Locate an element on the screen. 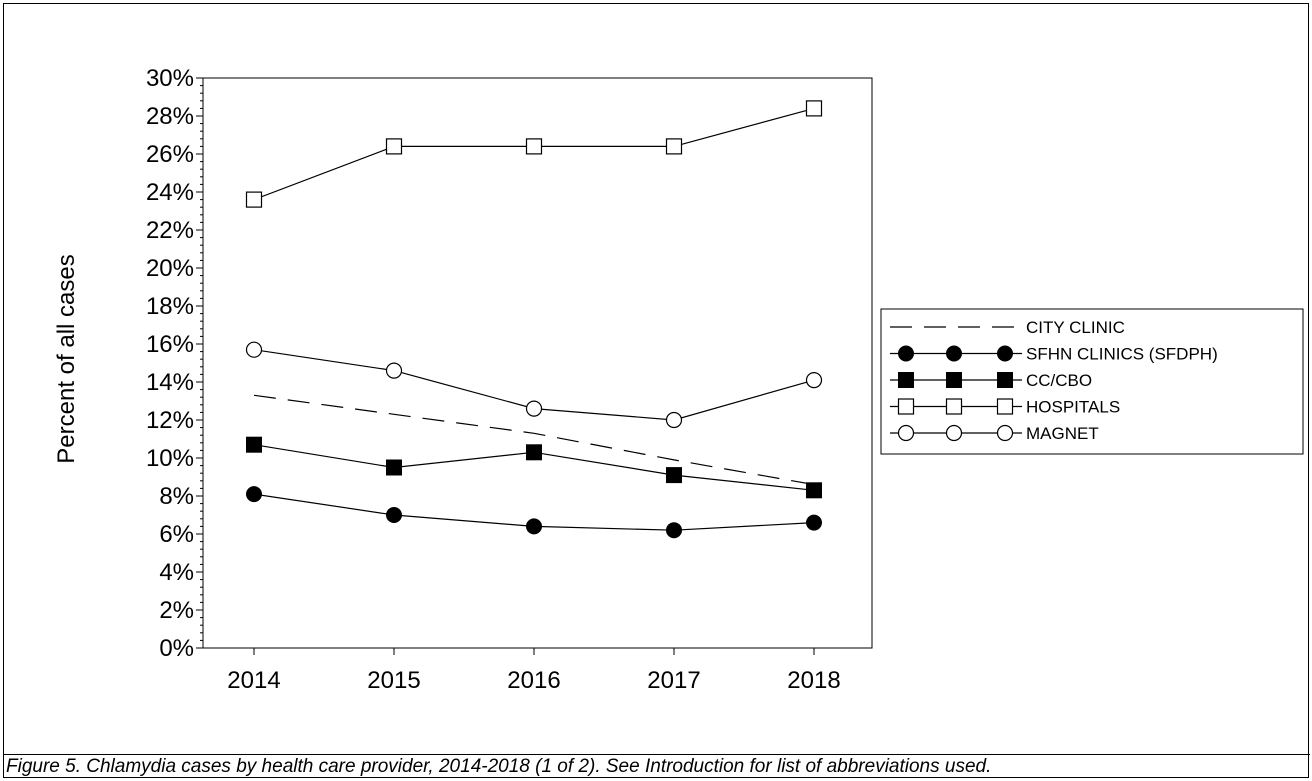 The width and height of the screenshot is (1312, 781). legend-label: SFHN CLINICS (SFDPH) is located at coordinates (1122, 354).